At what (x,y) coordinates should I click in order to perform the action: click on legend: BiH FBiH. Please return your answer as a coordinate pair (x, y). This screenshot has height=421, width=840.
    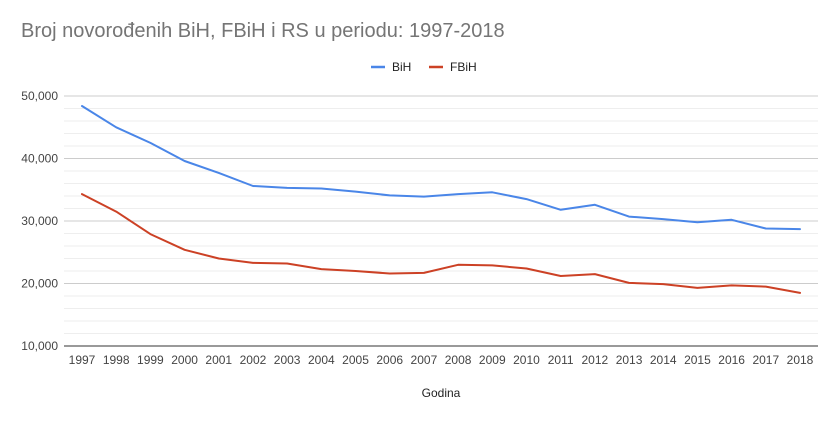
    Looking at the image, I should click on (424, 67).